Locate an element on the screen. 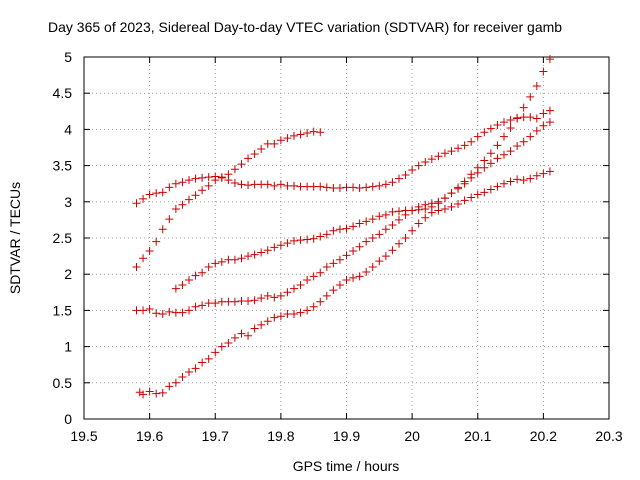  series-track-b is located at coordinates (343, 157).